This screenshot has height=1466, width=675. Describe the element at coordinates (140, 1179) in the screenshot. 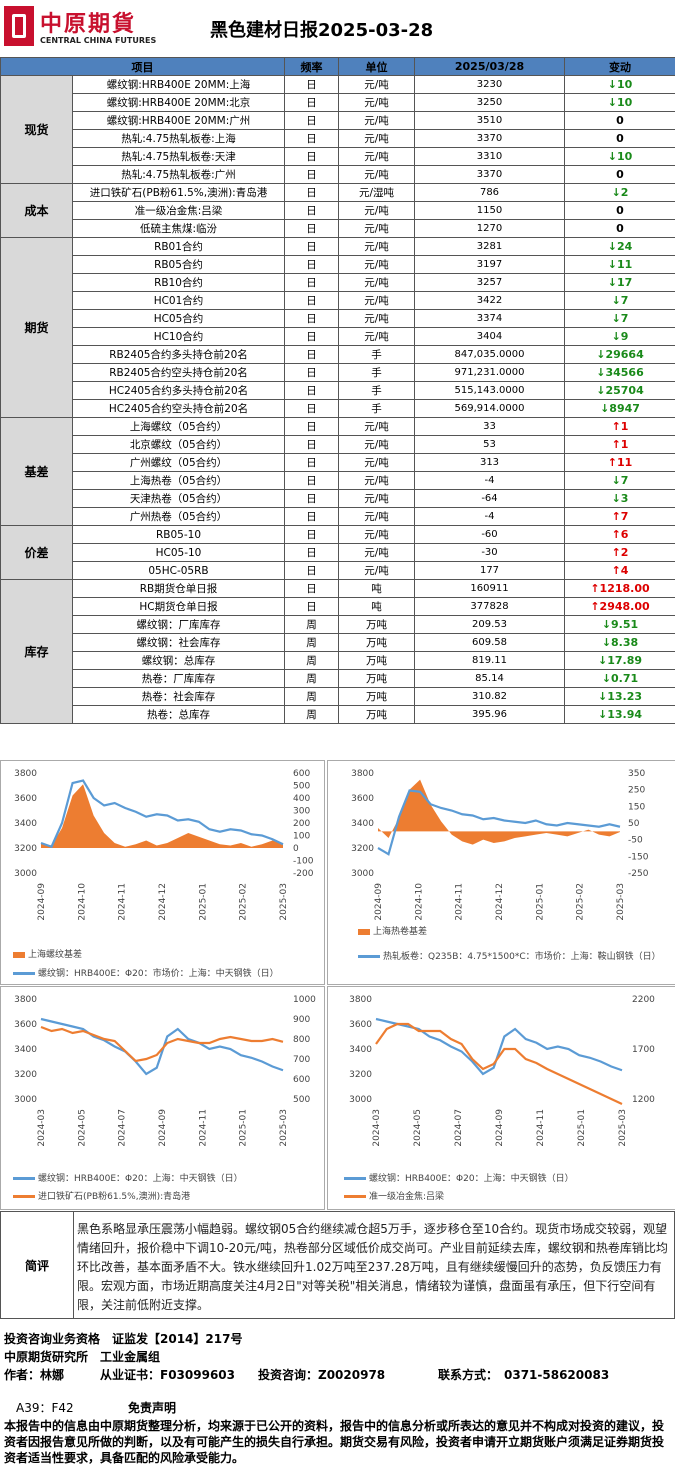

I see `legend-label: 螺纹钢：HRB400E：Φ20：上海：中天钢铁（日）` at that location.